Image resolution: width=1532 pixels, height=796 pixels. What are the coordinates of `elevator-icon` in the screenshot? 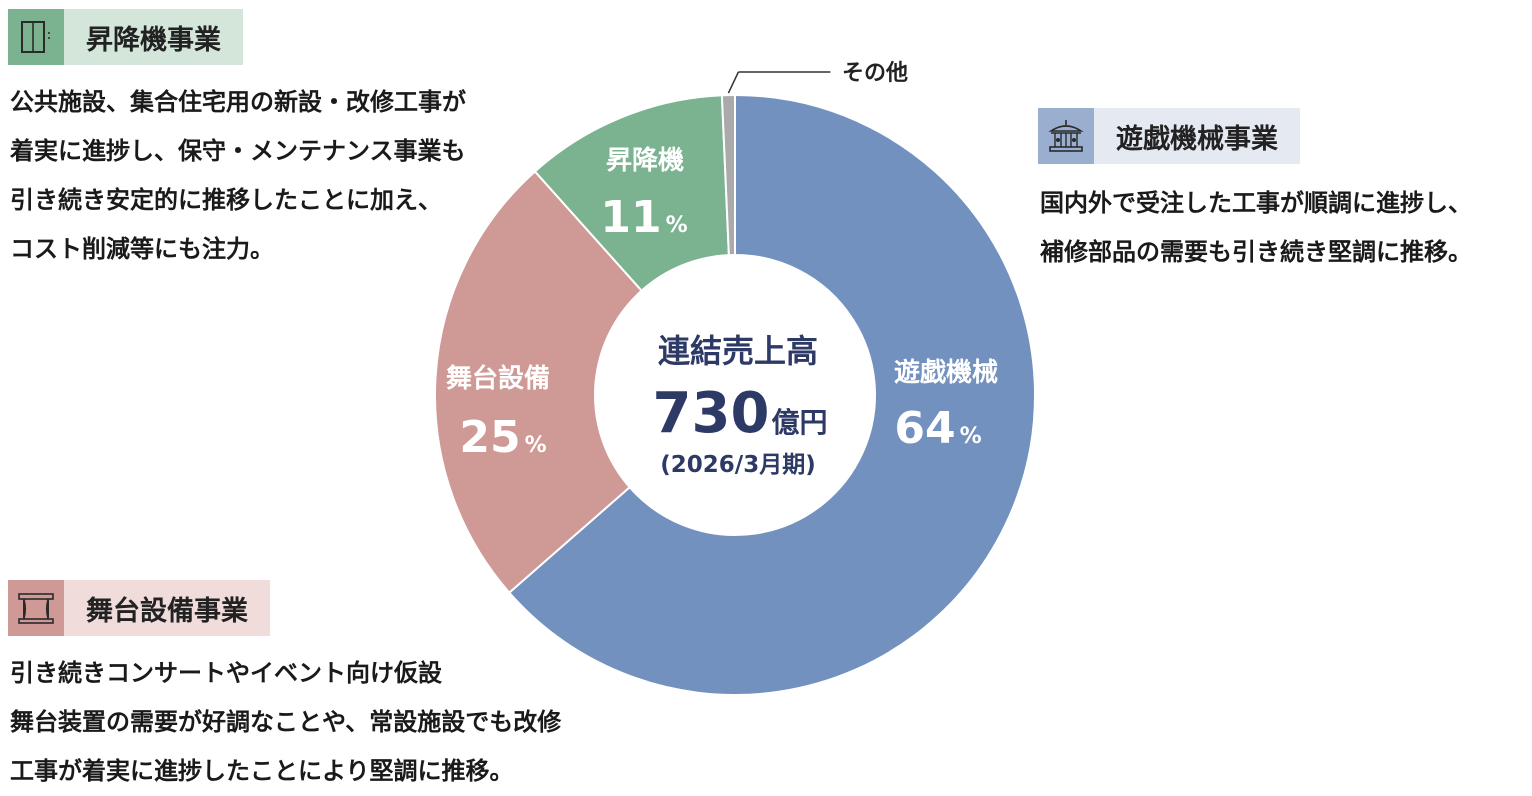 It's located at (36, 37).